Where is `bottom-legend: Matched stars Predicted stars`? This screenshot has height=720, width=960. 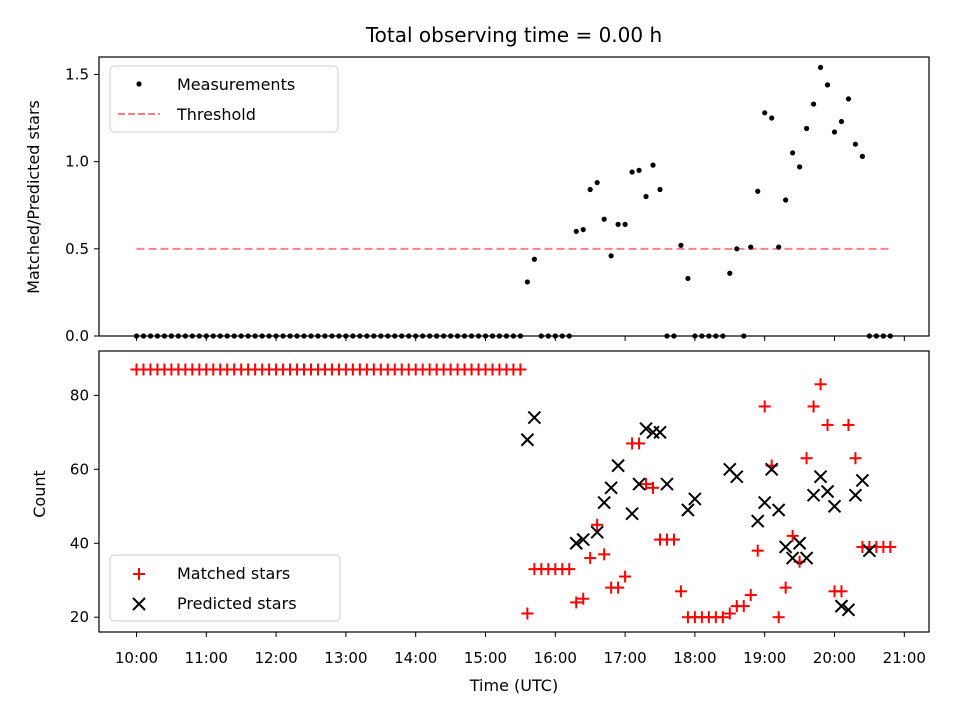 bottom-legend: Matched stars Predicted stars is located at coordinates (225, 588).